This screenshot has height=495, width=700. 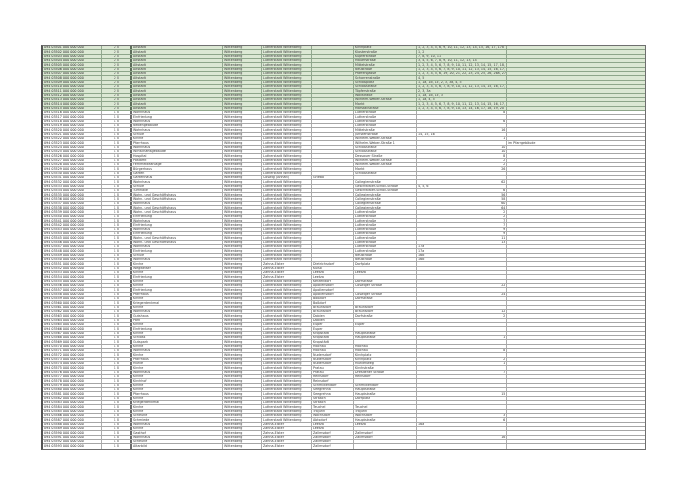 What do you see at coordinates (72, 134) in the screenshot?
I see `cell-id: 094 03521 000 000 000` at bounding box center [72, 134].